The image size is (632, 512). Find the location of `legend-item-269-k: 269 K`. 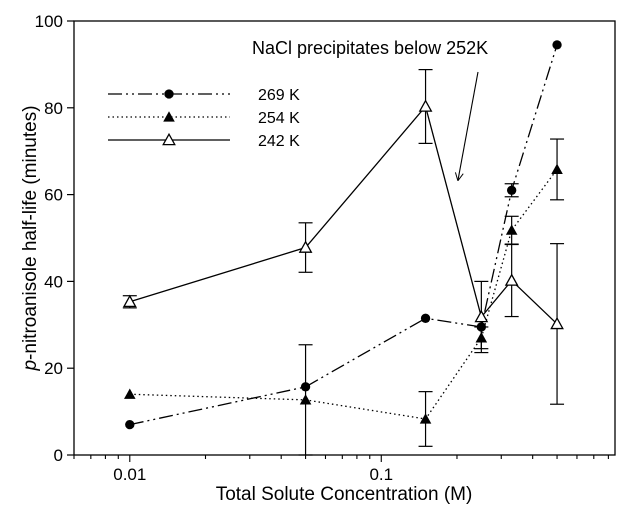

legend-item-269-k: 269 K is located at coordinates (204, 95).